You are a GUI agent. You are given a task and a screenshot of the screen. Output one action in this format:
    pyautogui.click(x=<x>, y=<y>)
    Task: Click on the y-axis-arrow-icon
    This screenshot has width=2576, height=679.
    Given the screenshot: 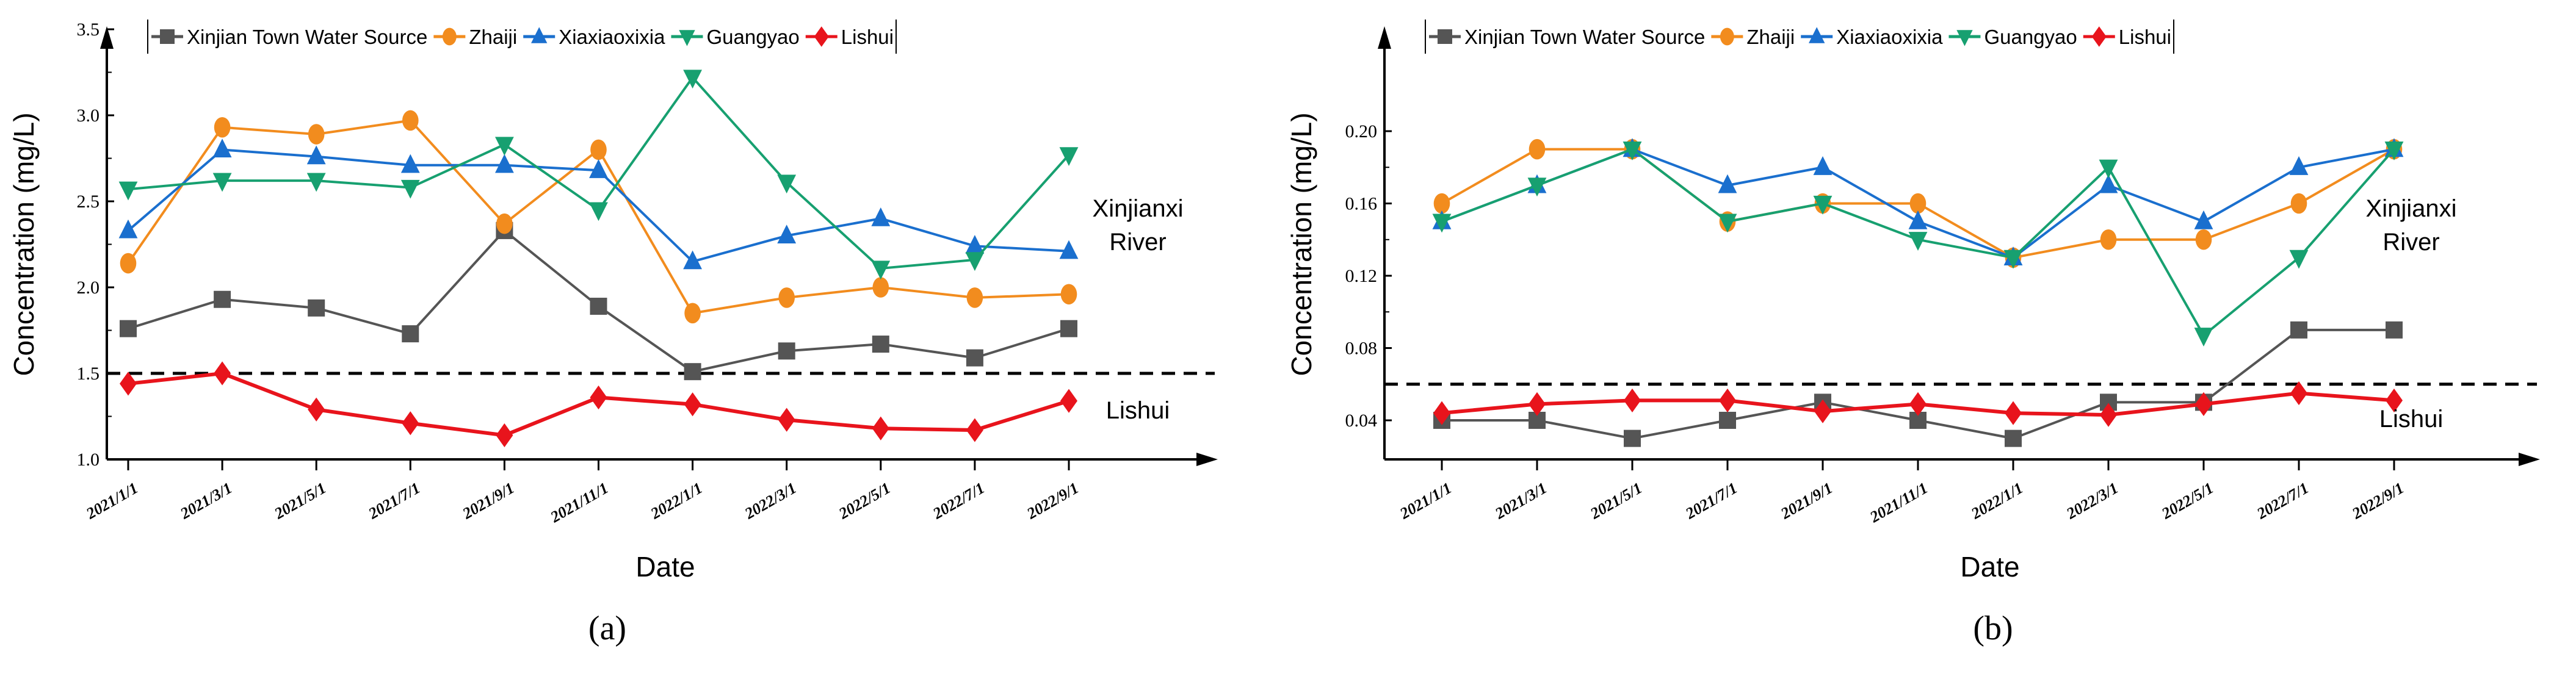 What is the action you would take?
    pyautogui.click(x=1384, y=37)
    